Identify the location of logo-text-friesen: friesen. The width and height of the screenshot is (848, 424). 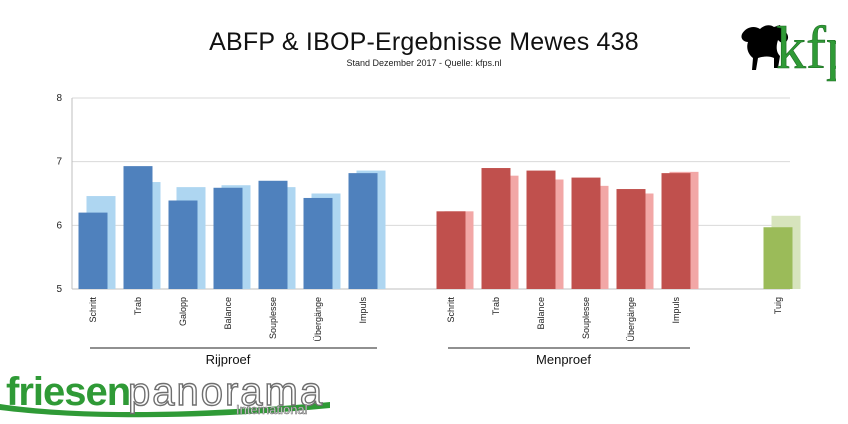
(68, 392).